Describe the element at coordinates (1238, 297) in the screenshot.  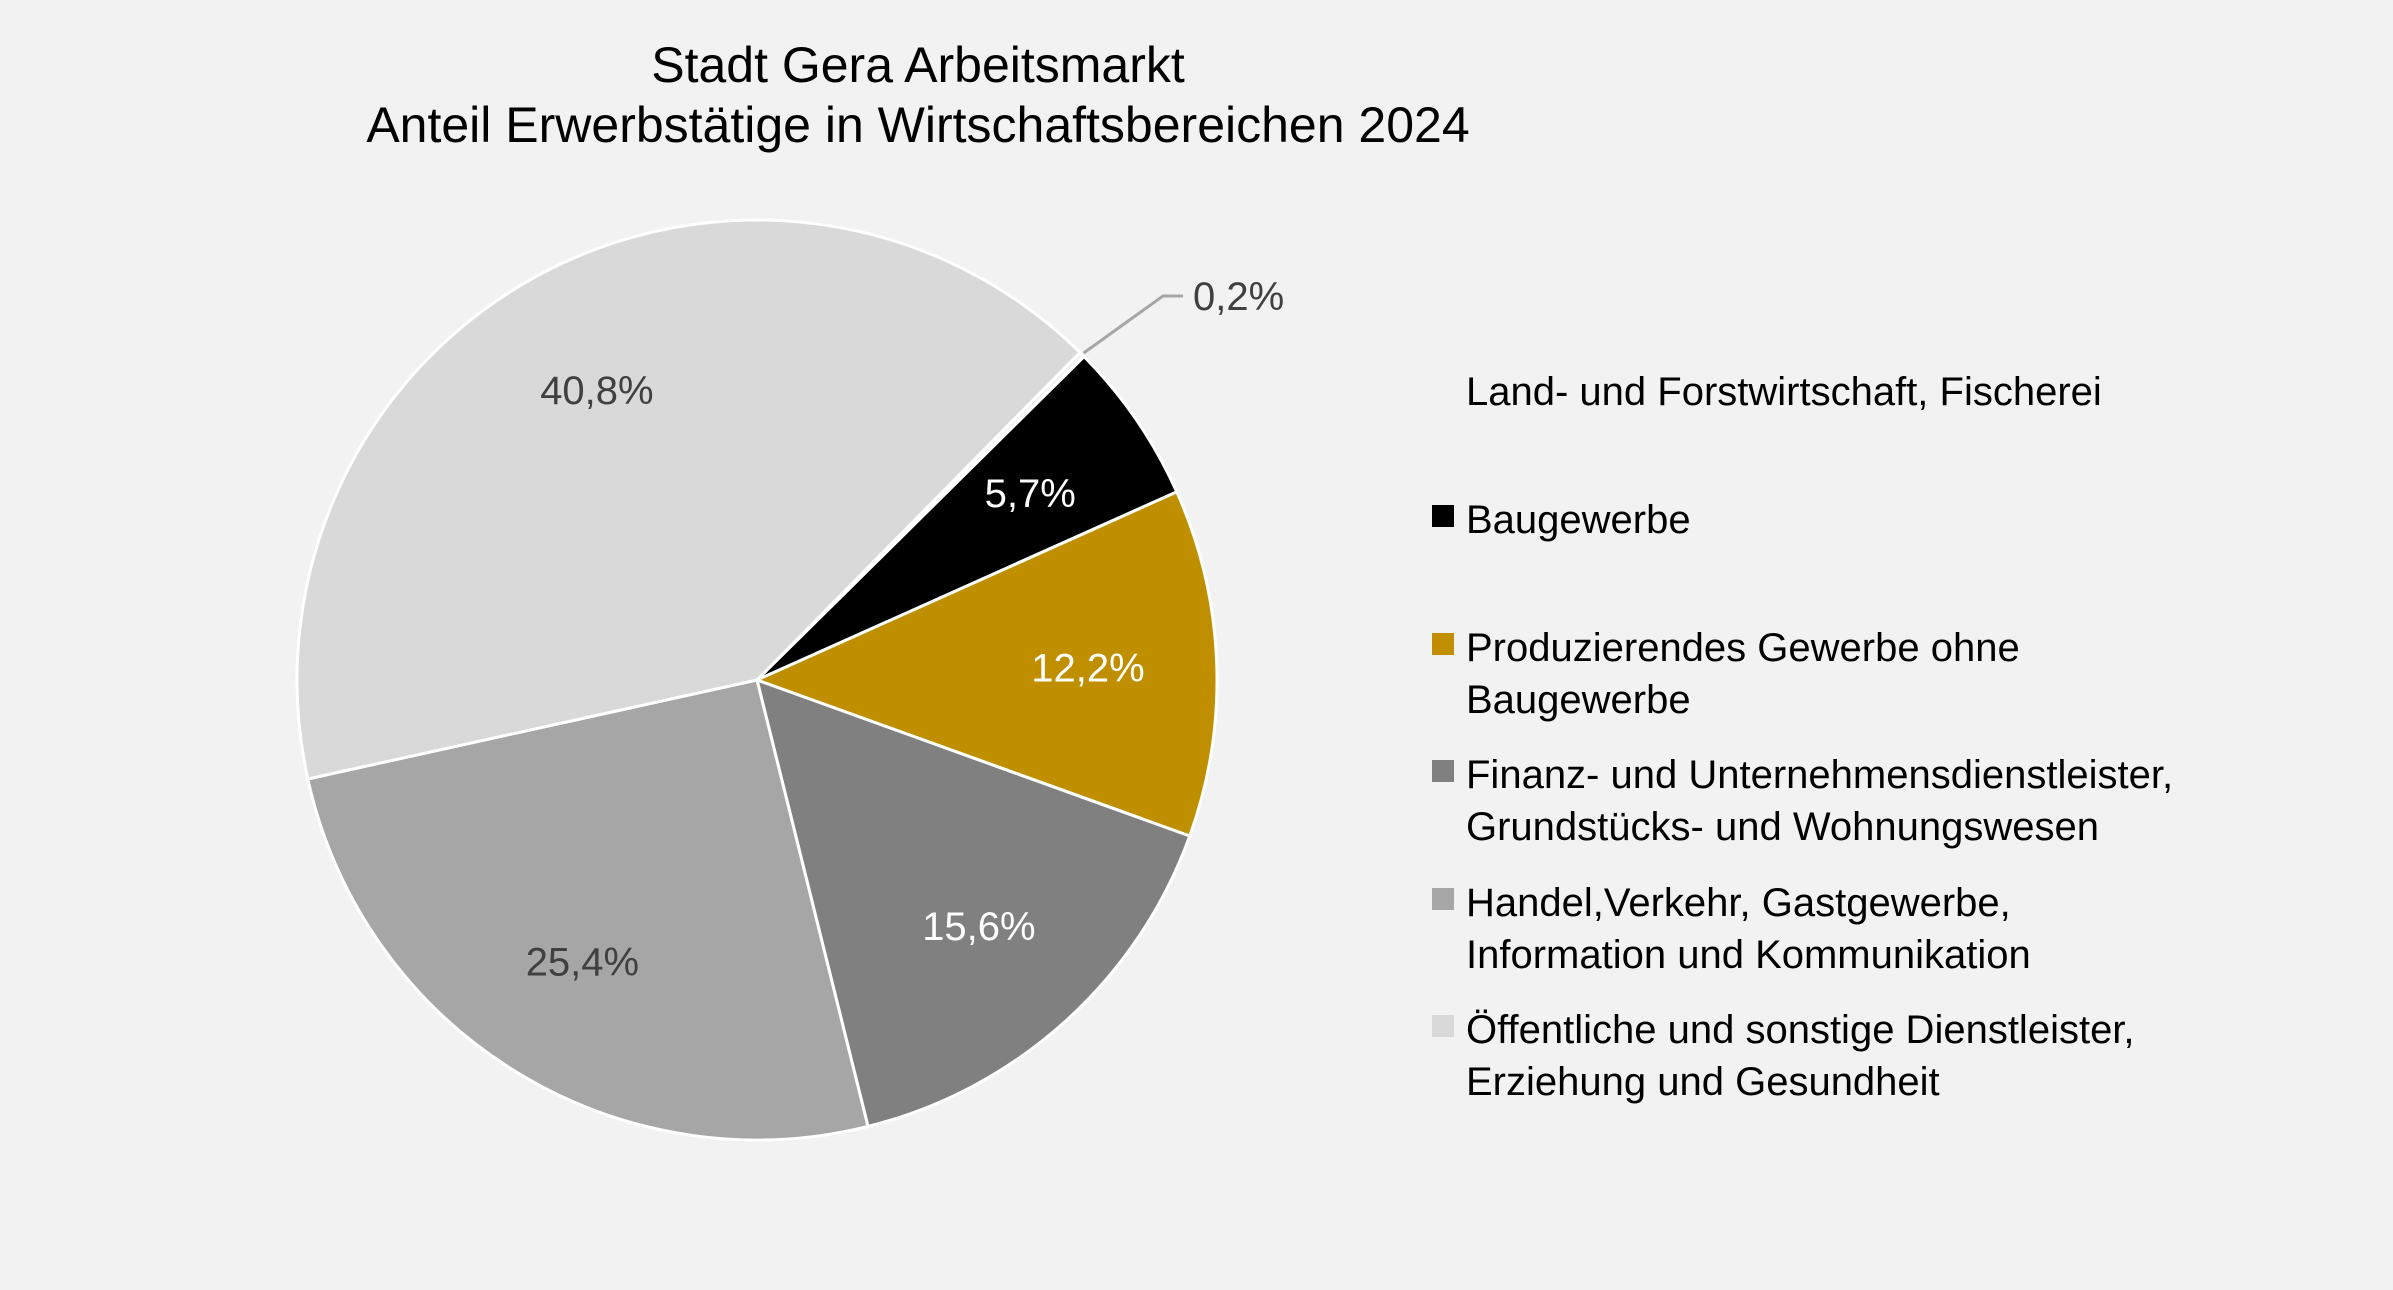
I see `data-label-land-und-forstwirtschaft-fischerei: 0,2%` at that location.